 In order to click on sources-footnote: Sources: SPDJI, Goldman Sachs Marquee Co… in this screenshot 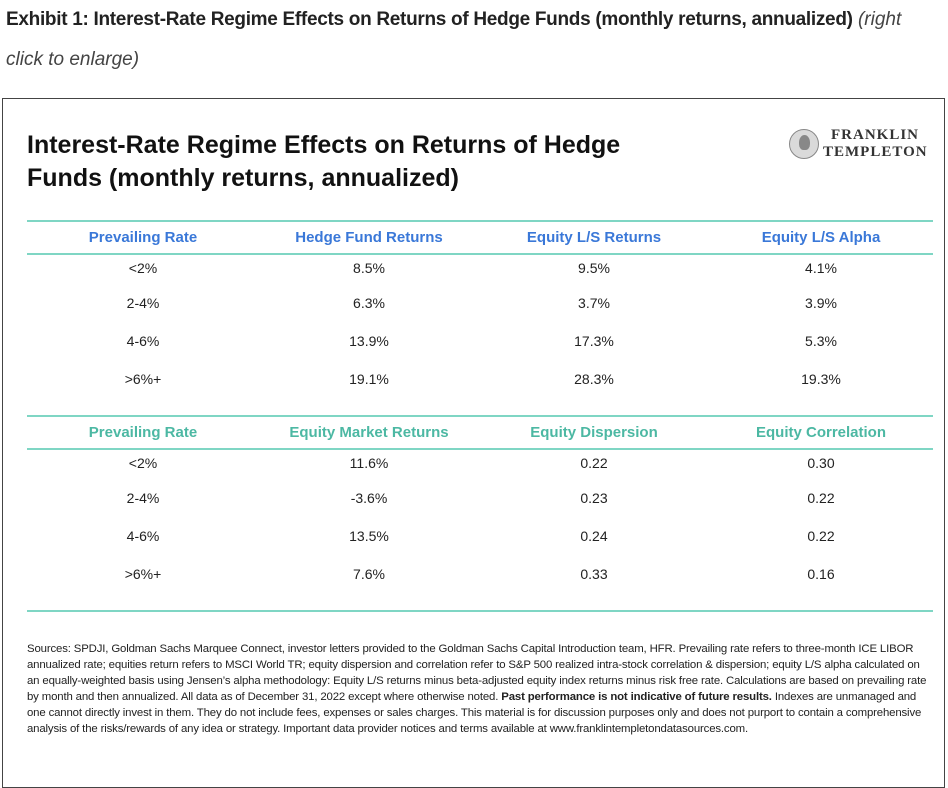, I will do `click(477, 689)`.